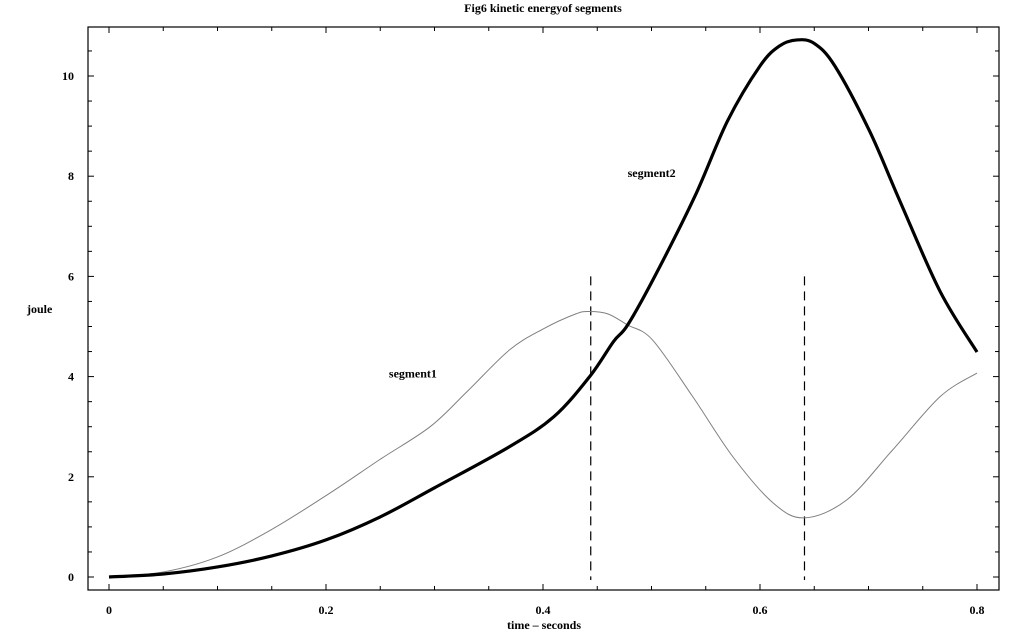  What do you see at coordinates (71, 477) in the screenshot?
I see `y-tick-label: 2` at bounding box center [71, 477].